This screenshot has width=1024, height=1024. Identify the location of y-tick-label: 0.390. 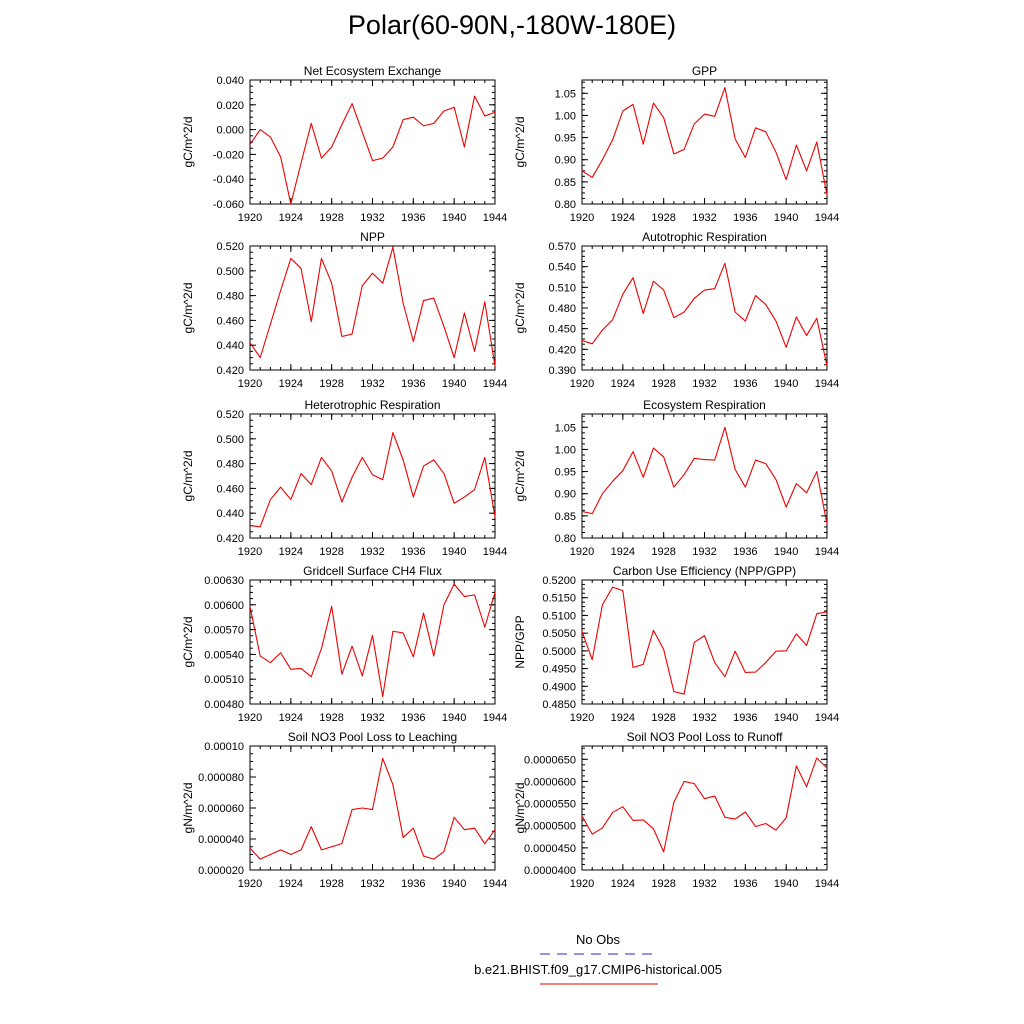
(562, 371).